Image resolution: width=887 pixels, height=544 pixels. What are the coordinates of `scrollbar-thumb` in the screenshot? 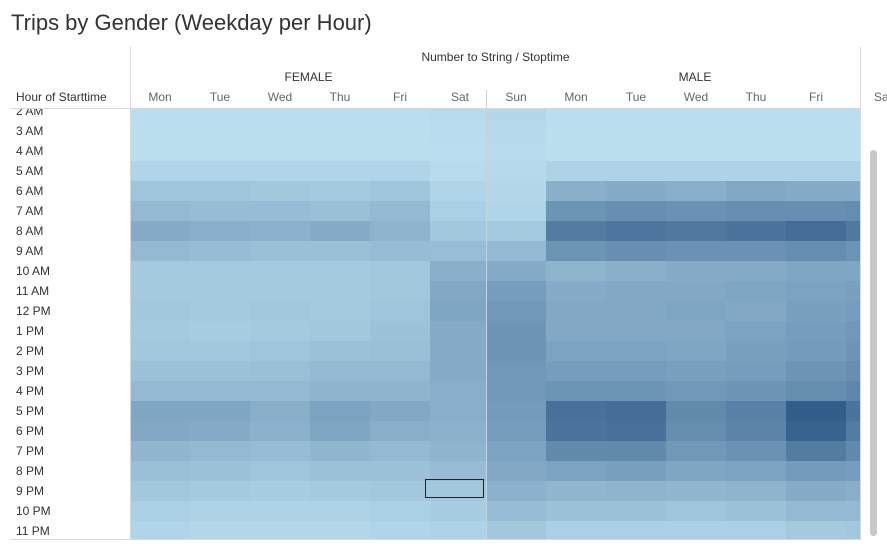 It's located at (873, 343).